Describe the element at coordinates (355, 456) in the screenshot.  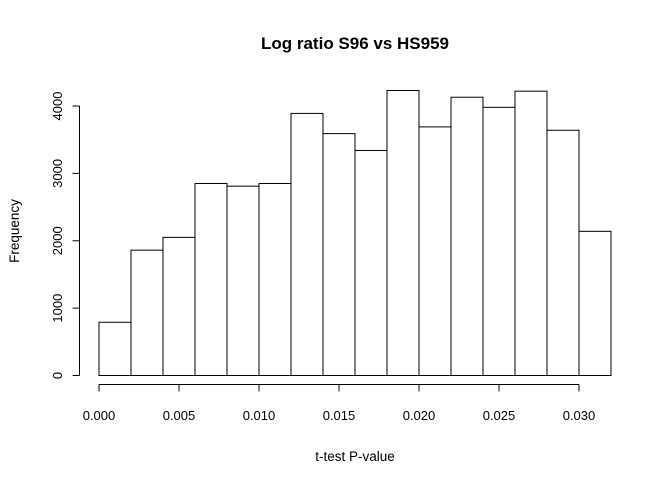
I see `x-axis-label: t-test P-value` at that location.